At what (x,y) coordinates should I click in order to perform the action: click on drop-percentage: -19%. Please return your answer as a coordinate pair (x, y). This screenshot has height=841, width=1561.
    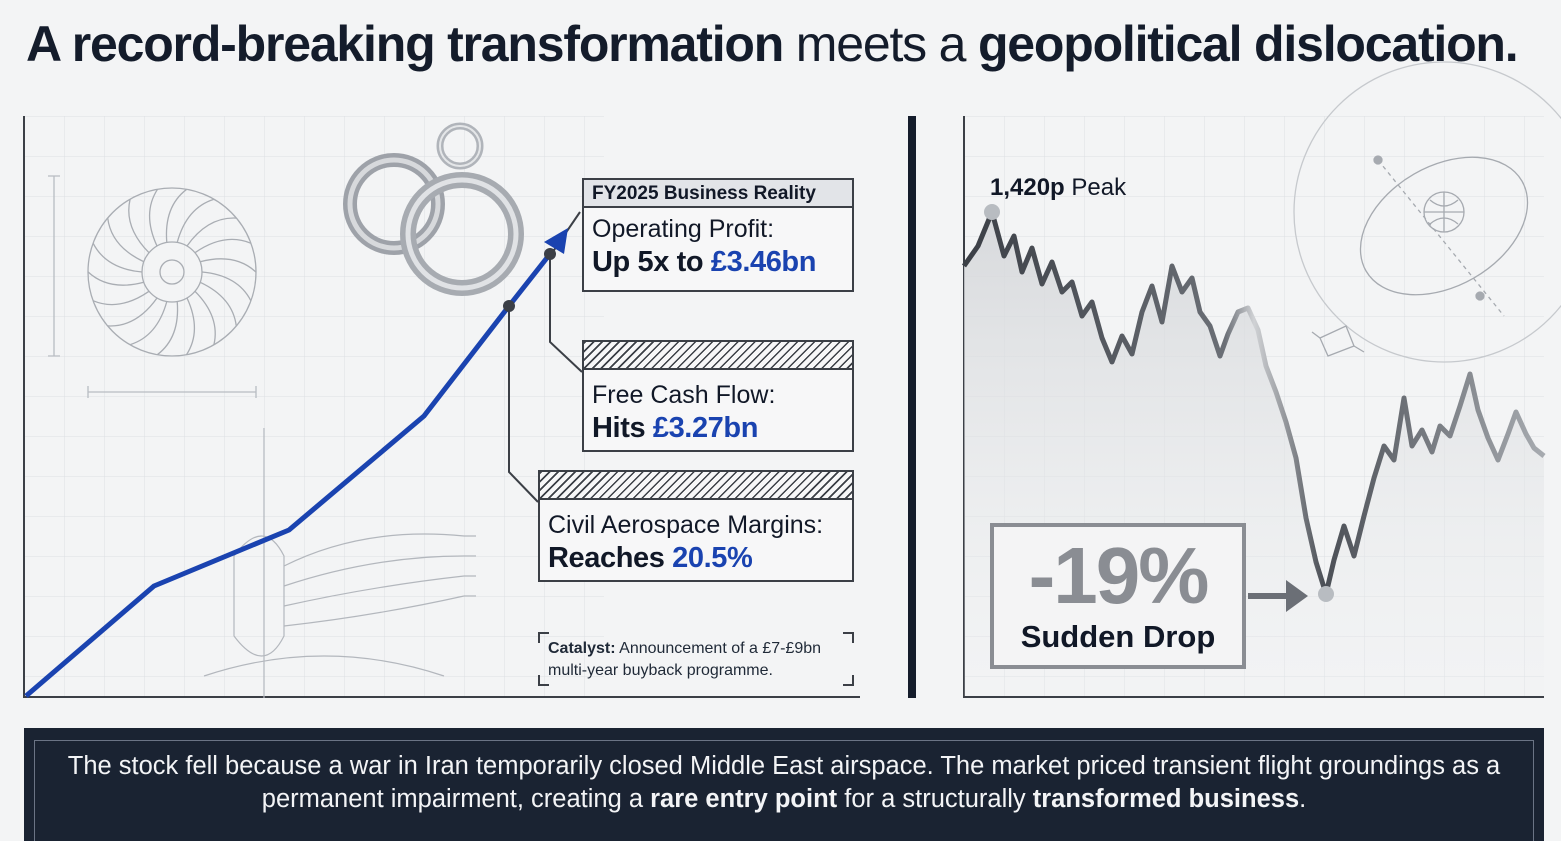
    Looking at the image, I should click on (1119, 575).